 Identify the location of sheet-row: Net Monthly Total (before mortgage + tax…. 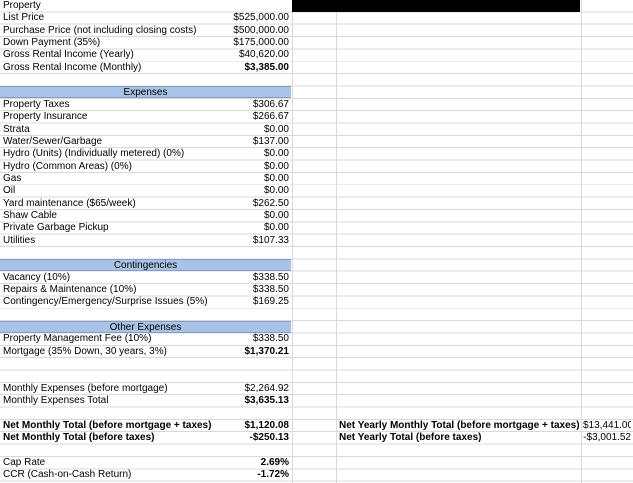
(316, 426).